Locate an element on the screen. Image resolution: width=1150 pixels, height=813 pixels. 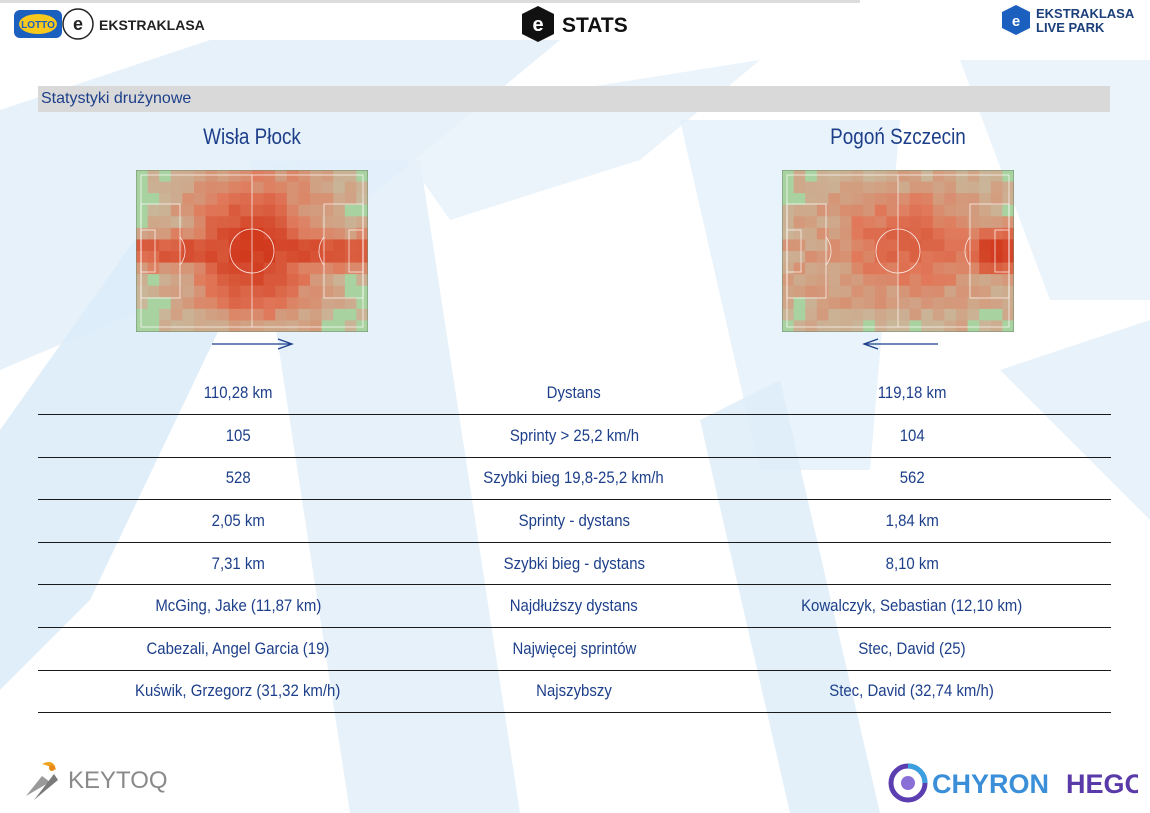
svg-text: e is located at coordinates (537, 25).